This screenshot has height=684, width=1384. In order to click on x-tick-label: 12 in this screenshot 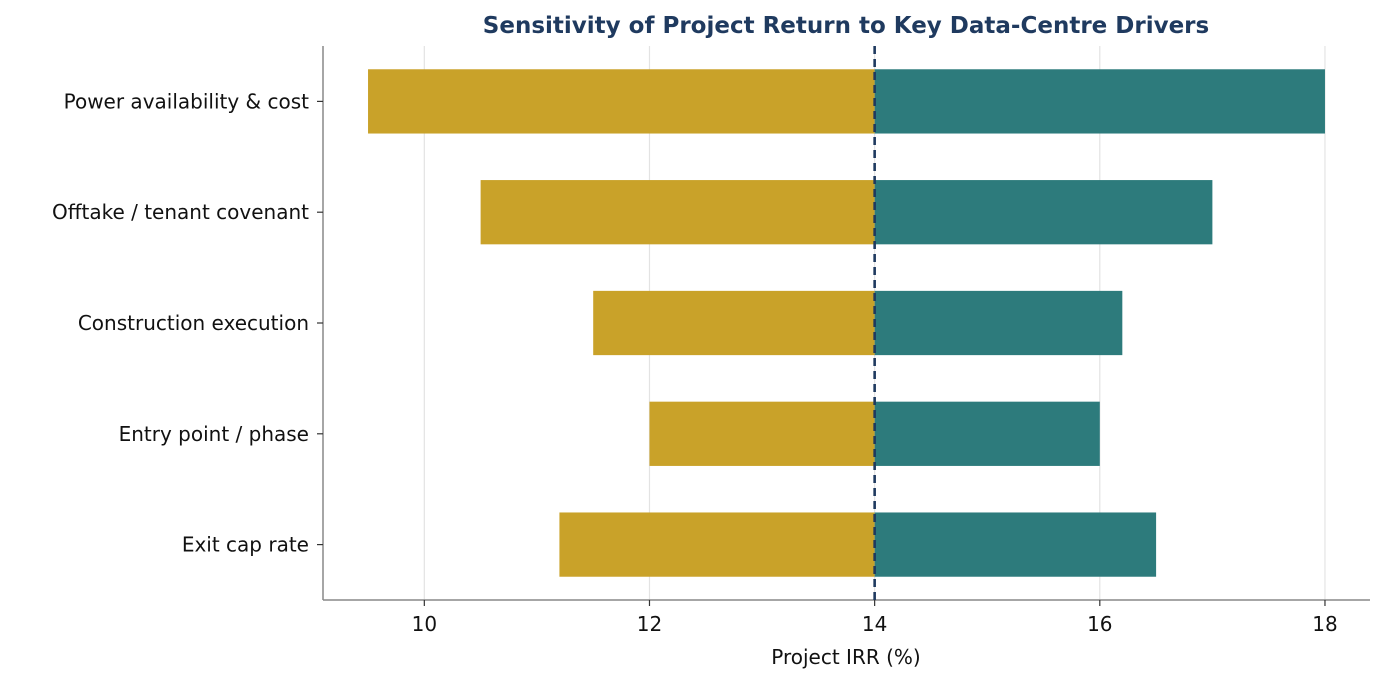, I will do `click(649, 624)`.